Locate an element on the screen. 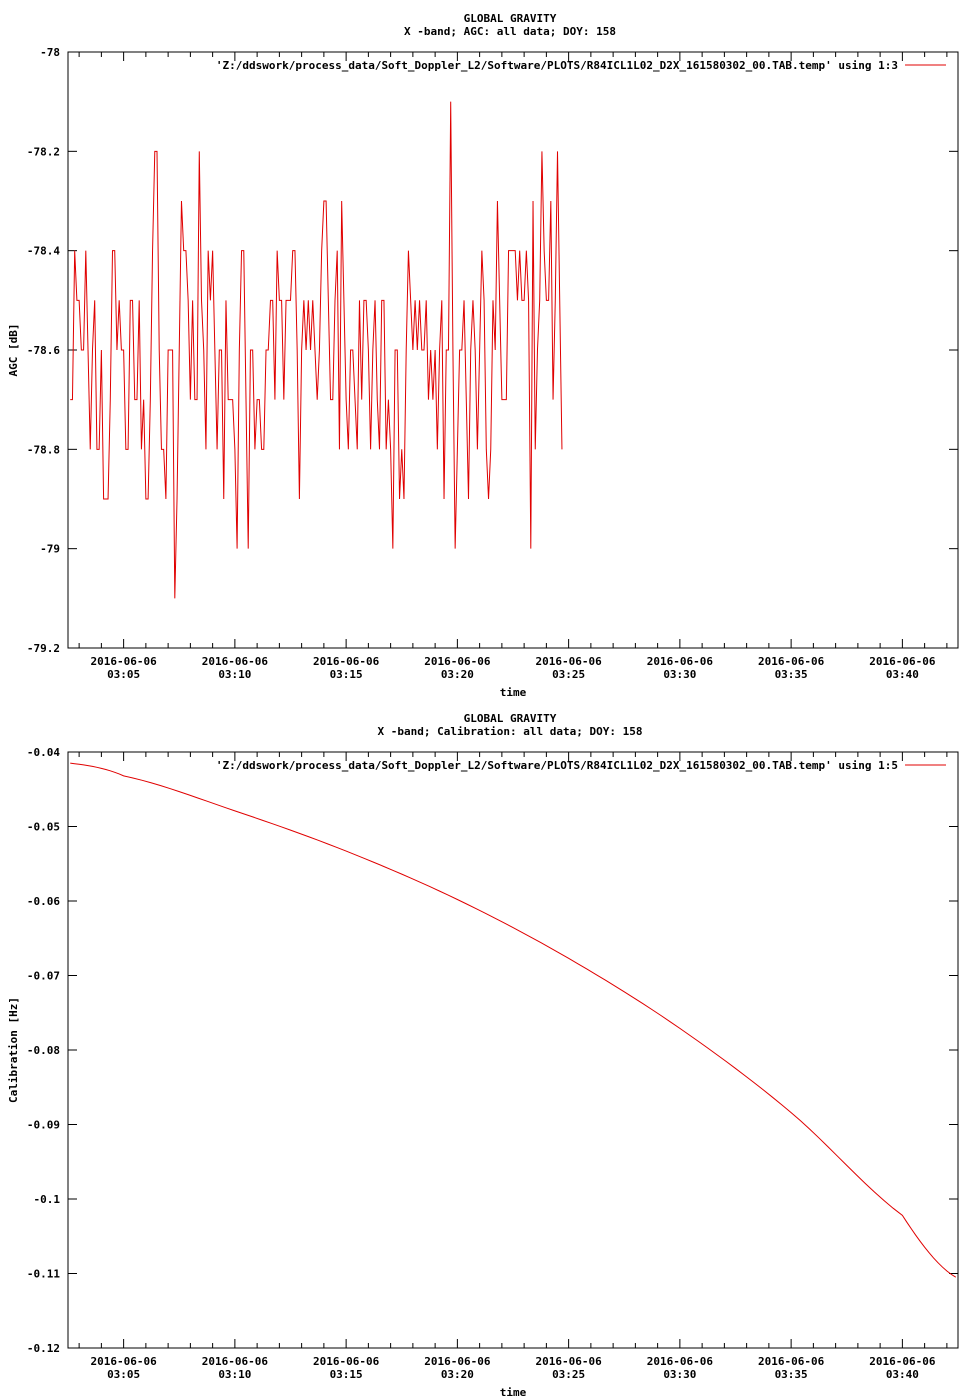 This screenshot has height=1400, width=980. y-axis-label: Calibration [Hz] is located at coordinates (13, 1050).